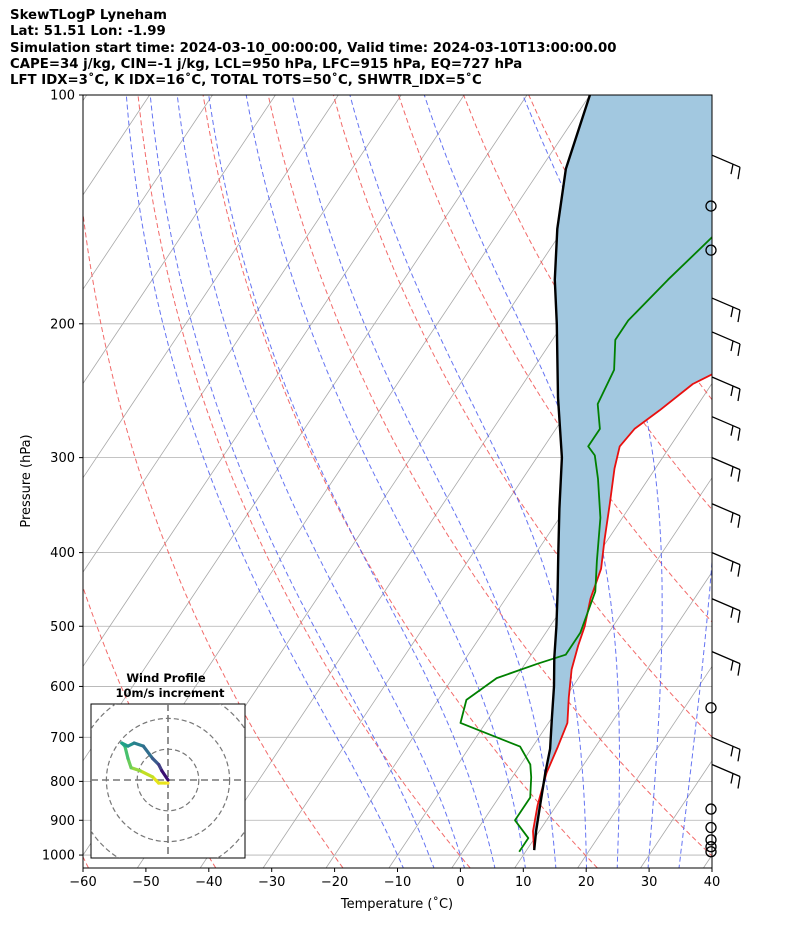 This screenshot has width=794, height=937. What do you see at coordinates (271, 882) in the screenshot?
I see `x-tick-label: −30` at bounding box center [271, 882].